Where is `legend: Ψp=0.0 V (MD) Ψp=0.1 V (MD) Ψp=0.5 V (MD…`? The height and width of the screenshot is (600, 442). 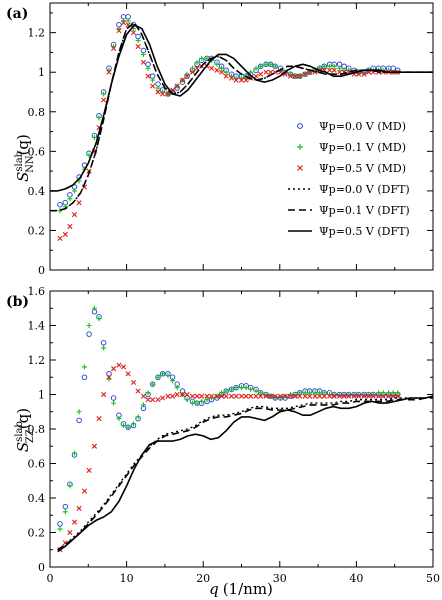
legend: Ψp=0.0 V (MD) Ψp=0.1 V (MD) Ψp=0.5 V (MD… is located at coordinates (349, 179).